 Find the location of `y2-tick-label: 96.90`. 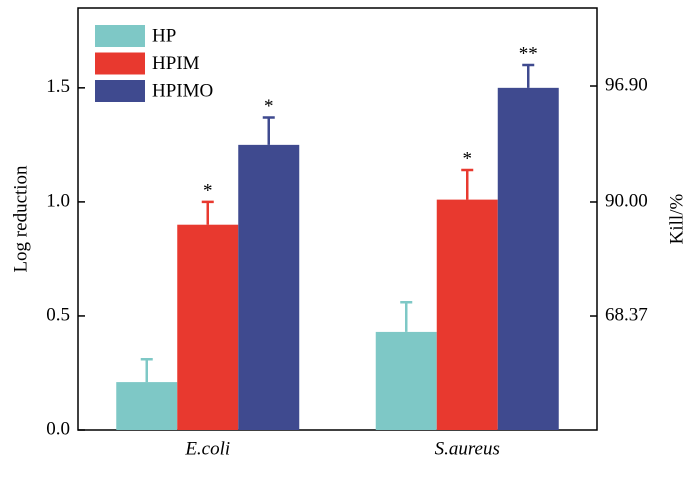

y2-tick-label: 96.90 is located at coordinates (626, 84).